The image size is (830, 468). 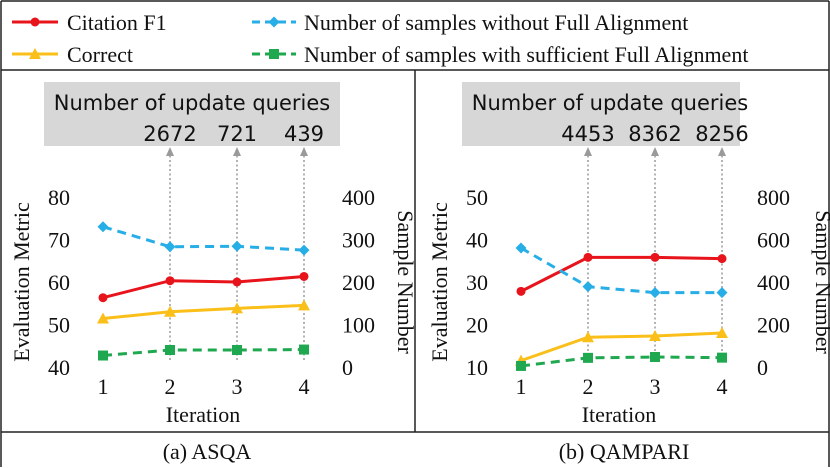 I want to click on legend-label-correct: Correct, so click(x=100, y=54).